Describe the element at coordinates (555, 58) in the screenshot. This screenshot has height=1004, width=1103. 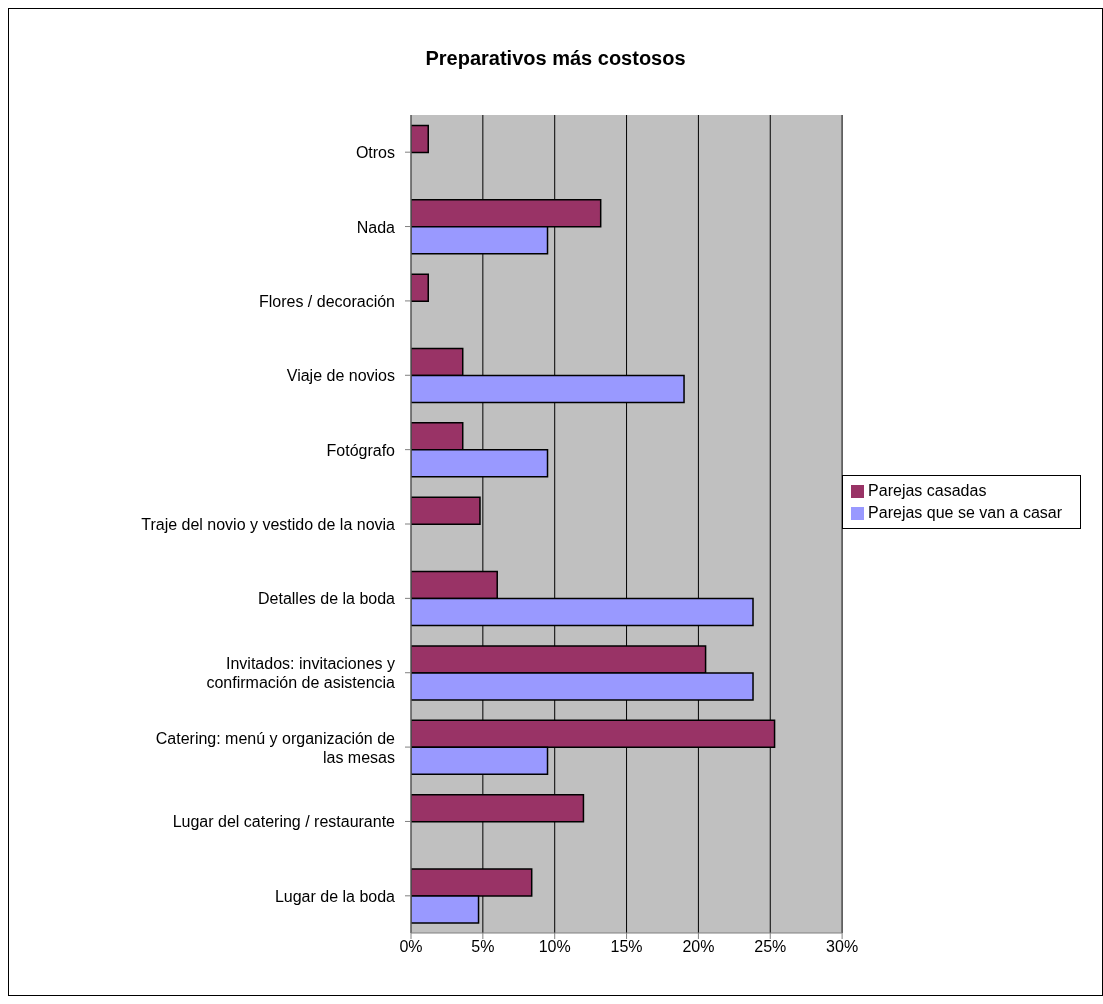
I see `chart-title: Preparativos más costosos` at that location.